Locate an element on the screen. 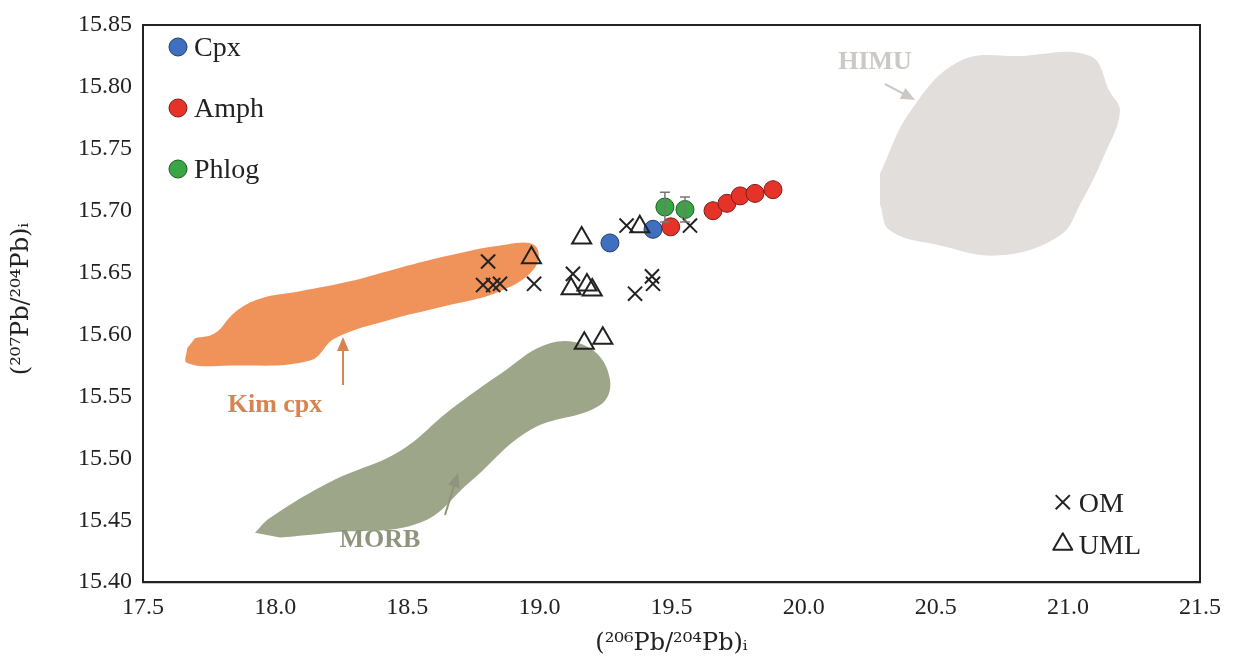 This screenshot has width=1235, height=670. x-tick-label: 21.5 is located at coordinates (1200, 605).